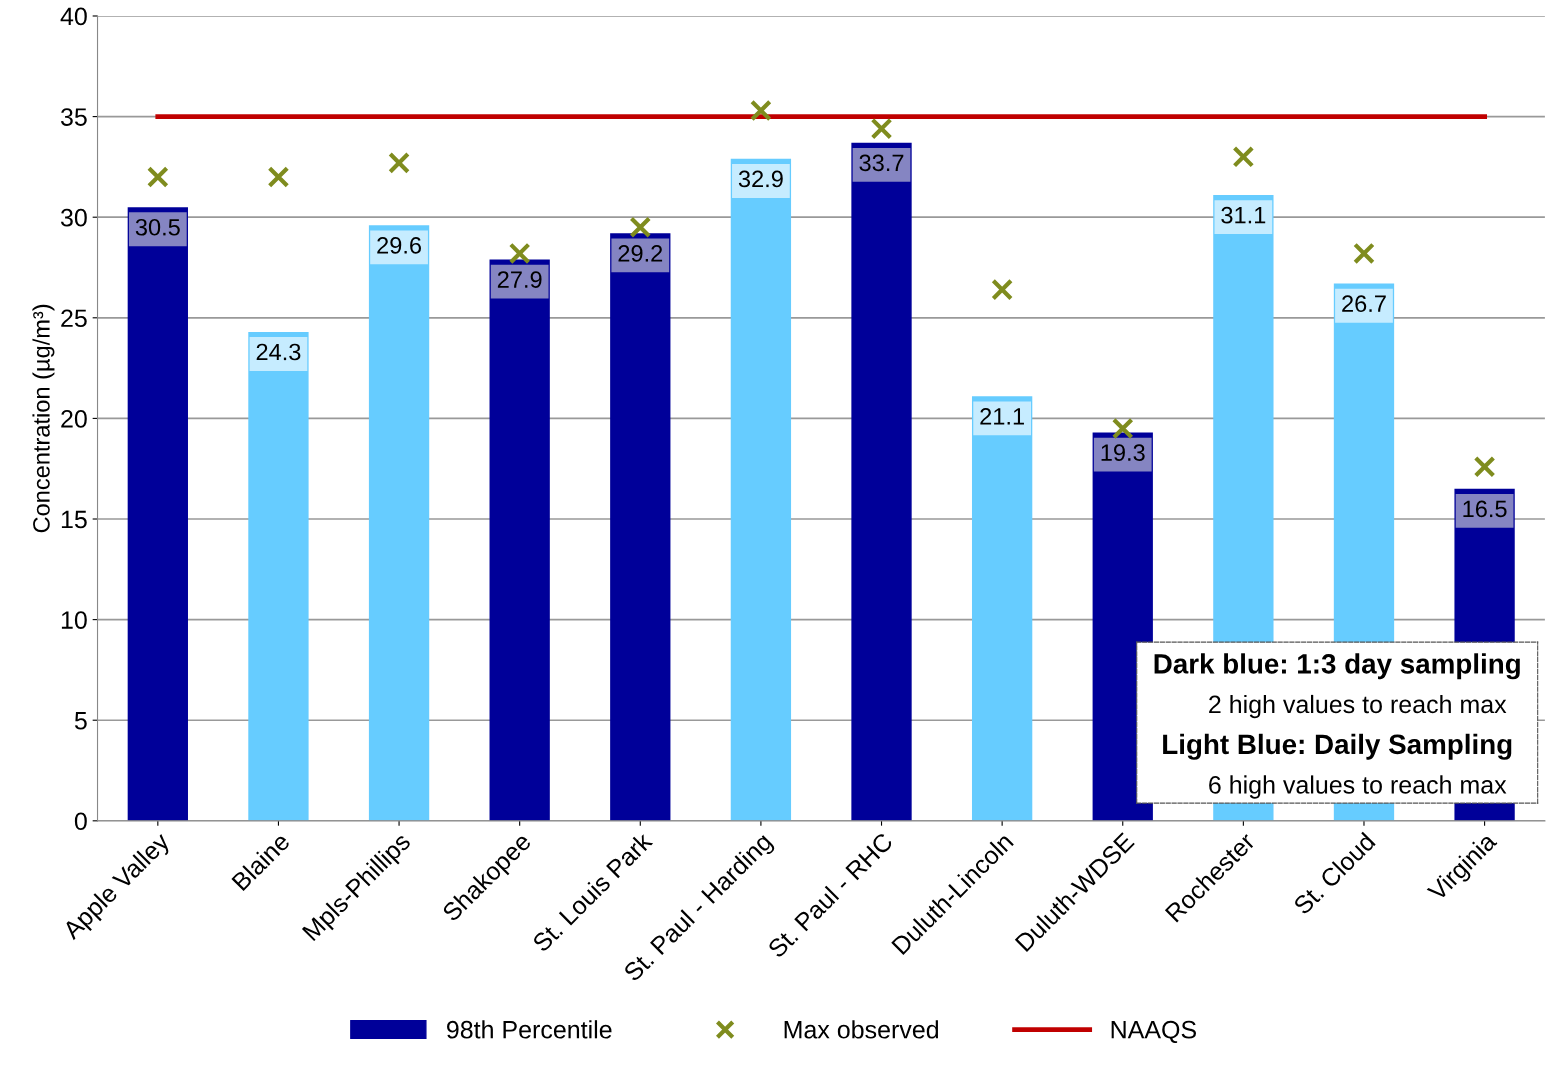  What do you see at coordinates (1153, 1032) in the screenshot?
I see `legend-label: NAAQS` at bounding box center [1153, 1032].